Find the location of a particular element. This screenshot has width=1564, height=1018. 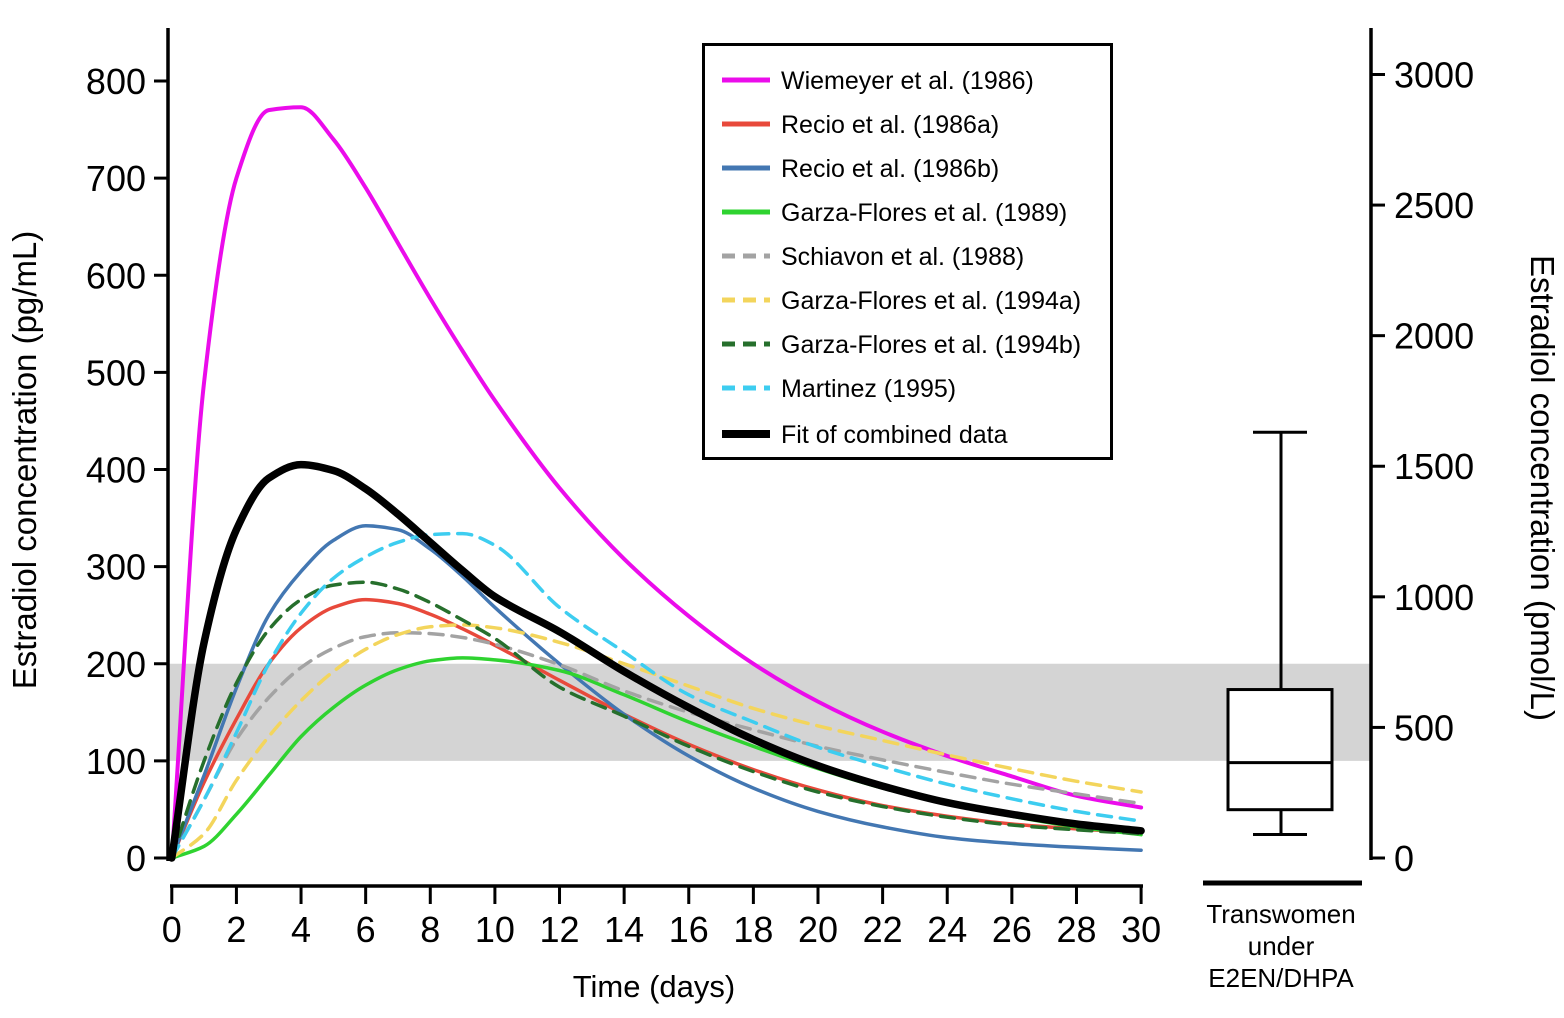

left-axis-tick-label: 100 is located at coordinates (116, 761).